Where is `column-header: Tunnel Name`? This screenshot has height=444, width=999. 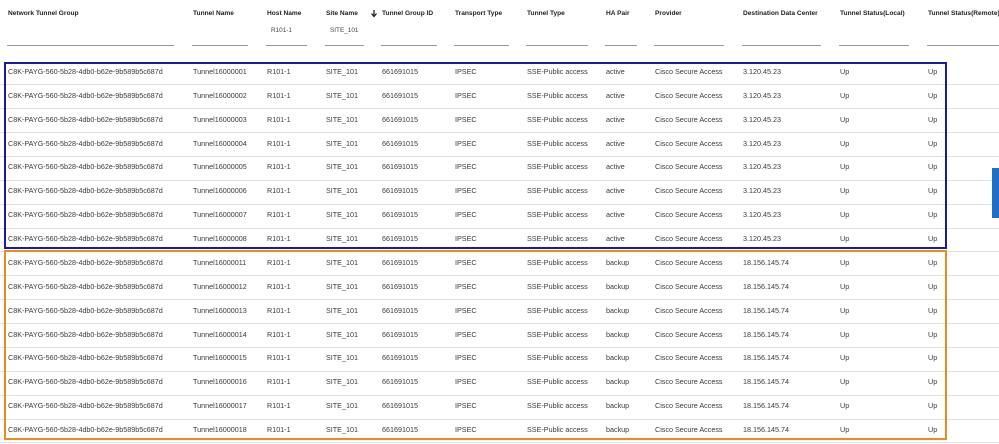
column-header: Tunnel Name is located at coordinates (213, 13).